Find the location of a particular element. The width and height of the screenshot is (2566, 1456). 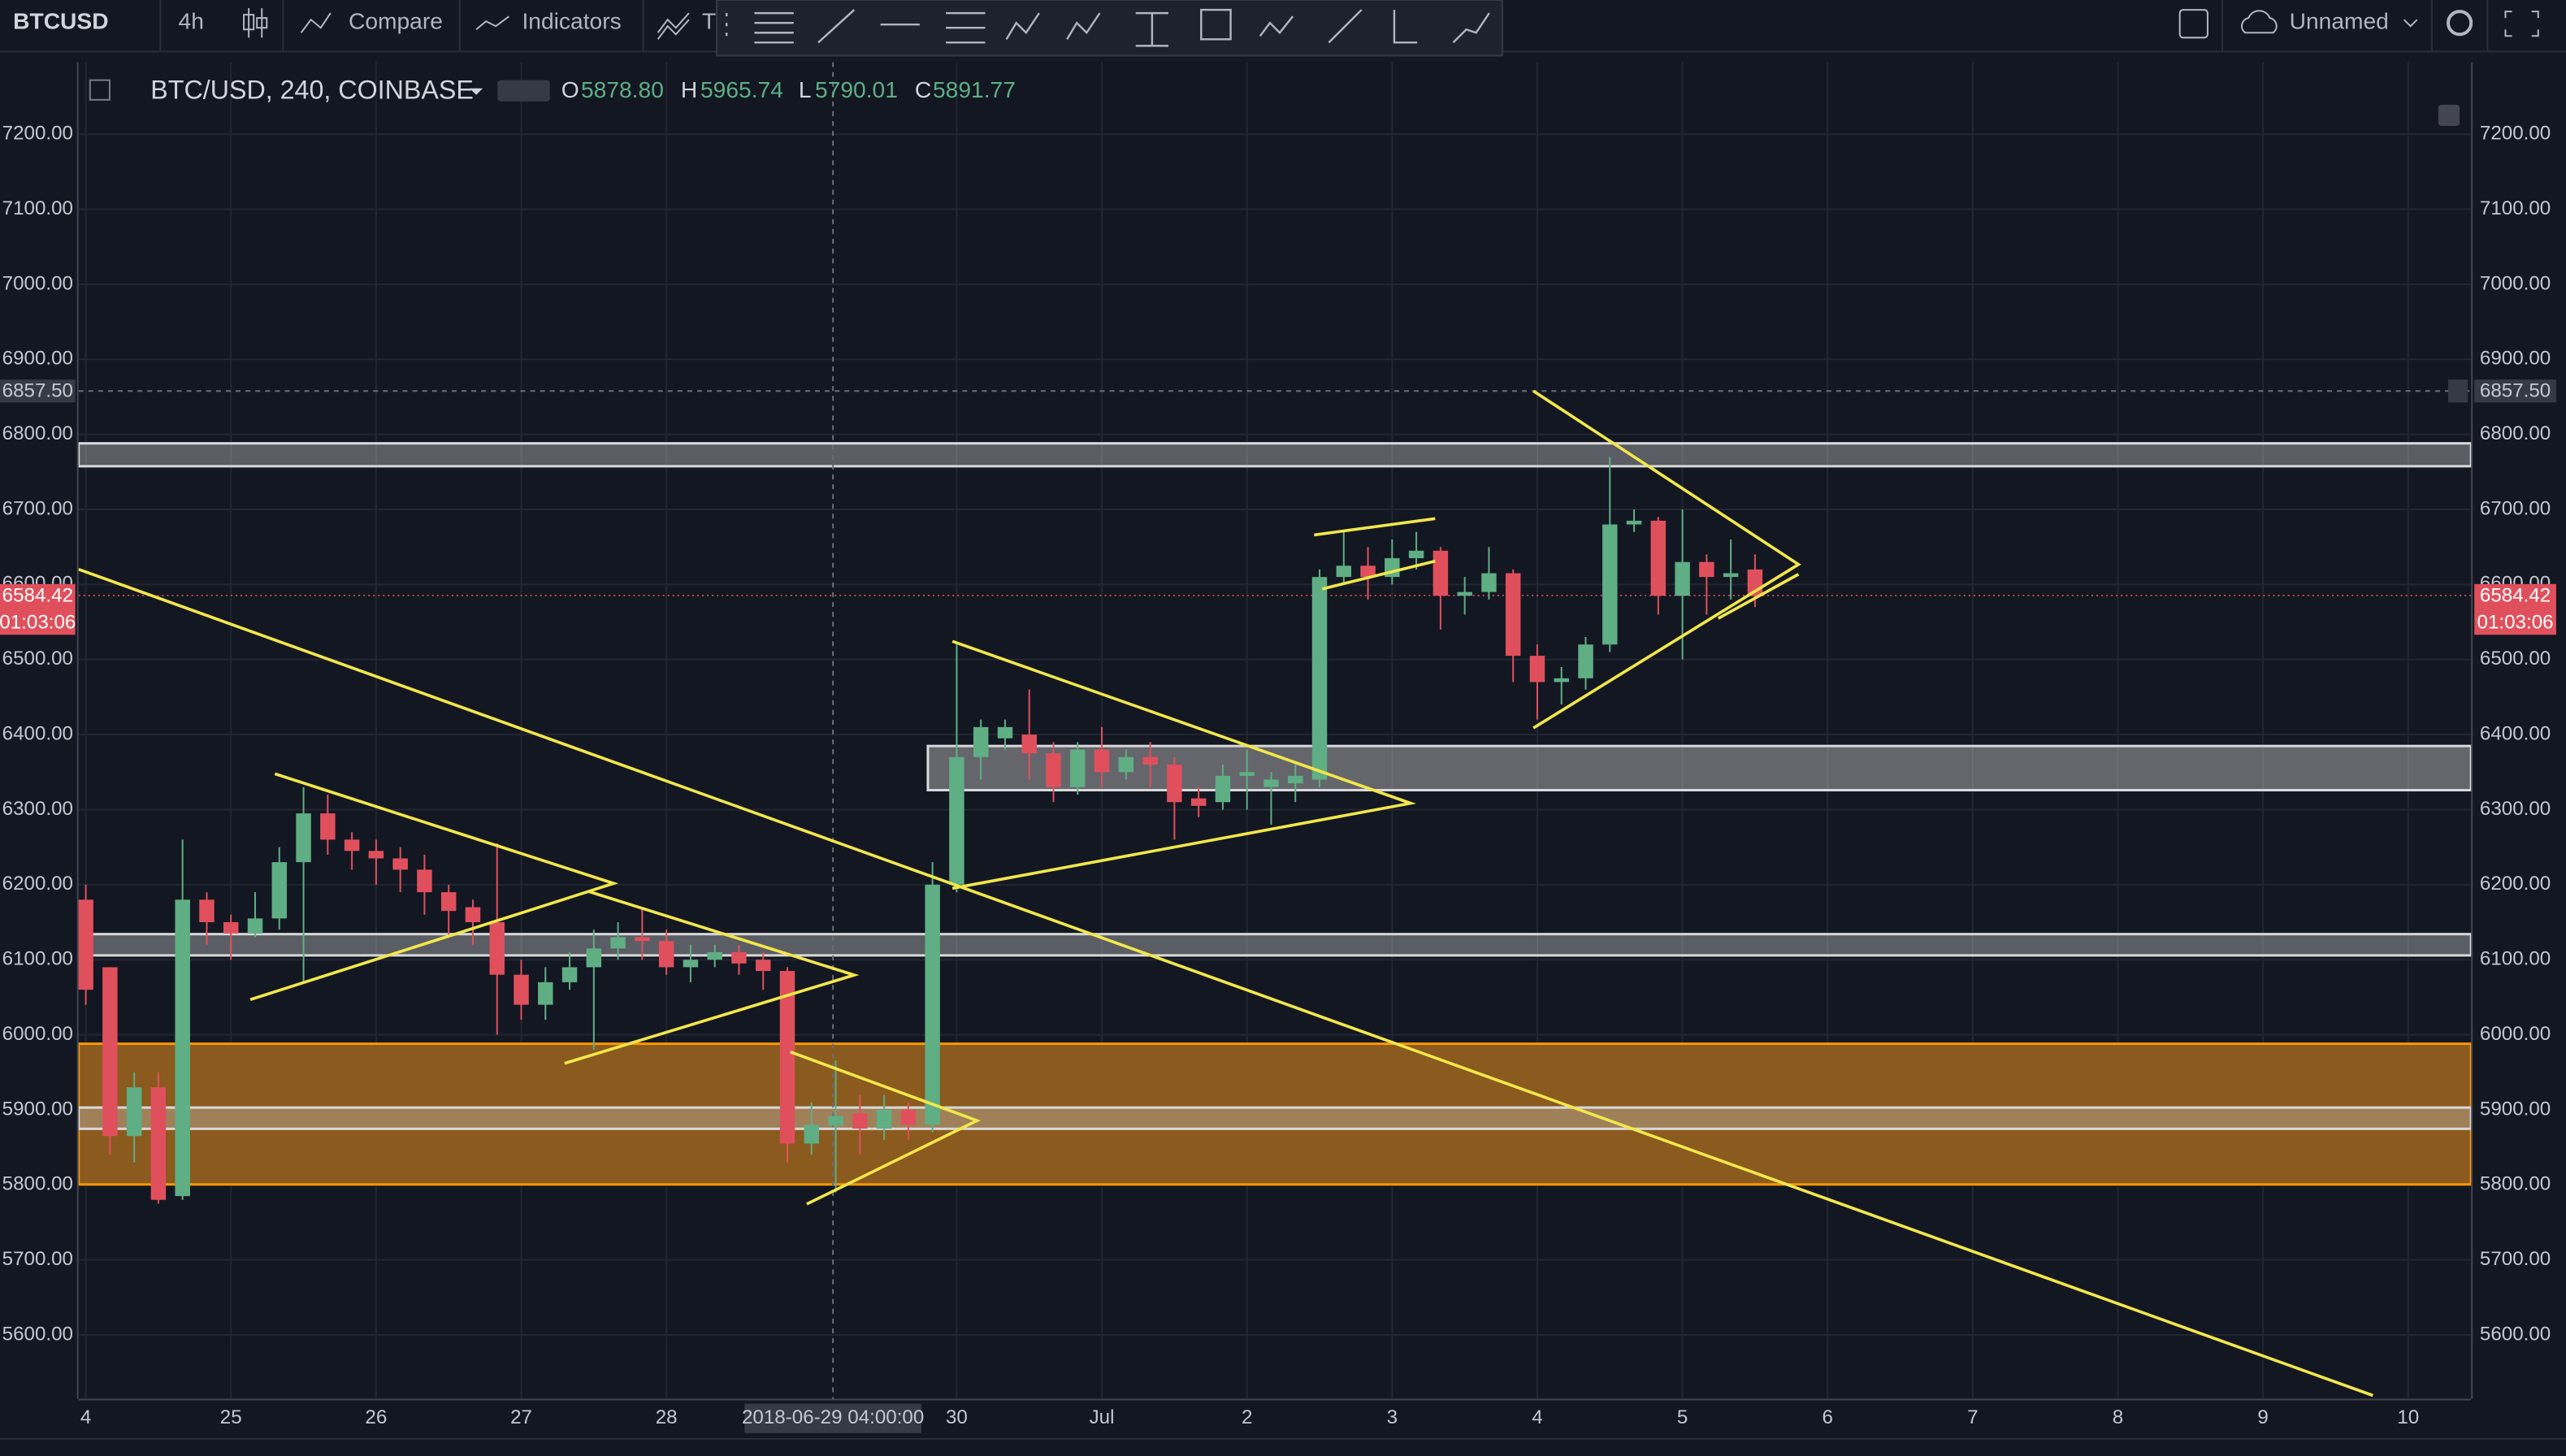

x-tick-label: 6 is located at coordinates (1828, 1417).